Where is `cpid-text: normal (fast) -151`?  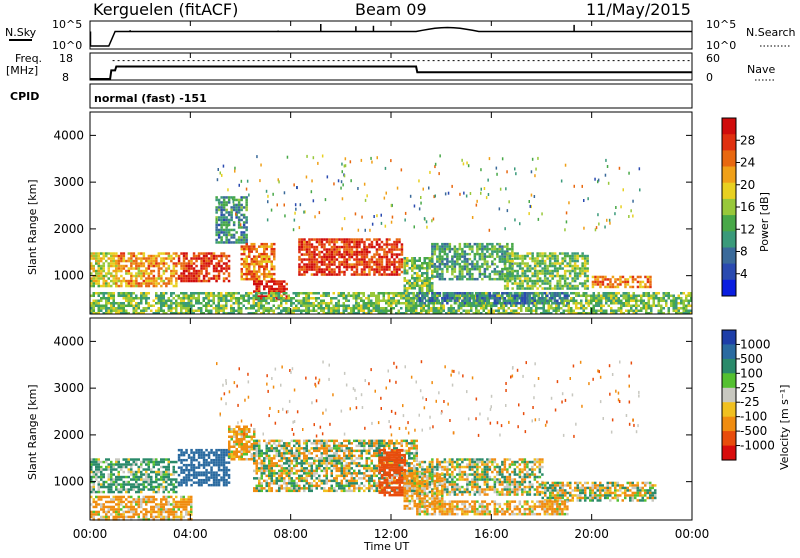
cpid-text: normal (fast) -151 is located at coordinates (150, 98).